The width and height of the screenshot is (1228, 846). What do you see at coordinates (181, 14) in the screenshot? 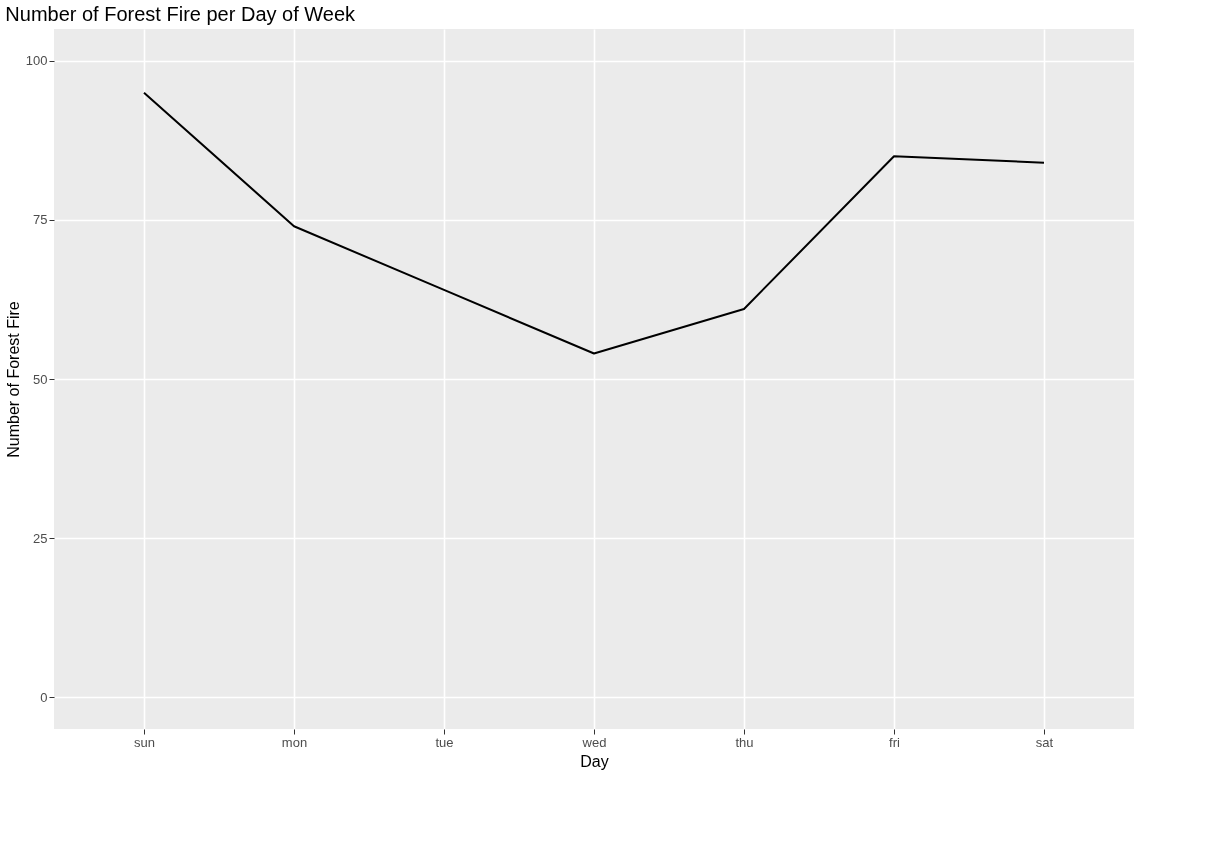
I see `chart-title: Number of Forest Fire per Day of Week` at bounding box center [181, 14].